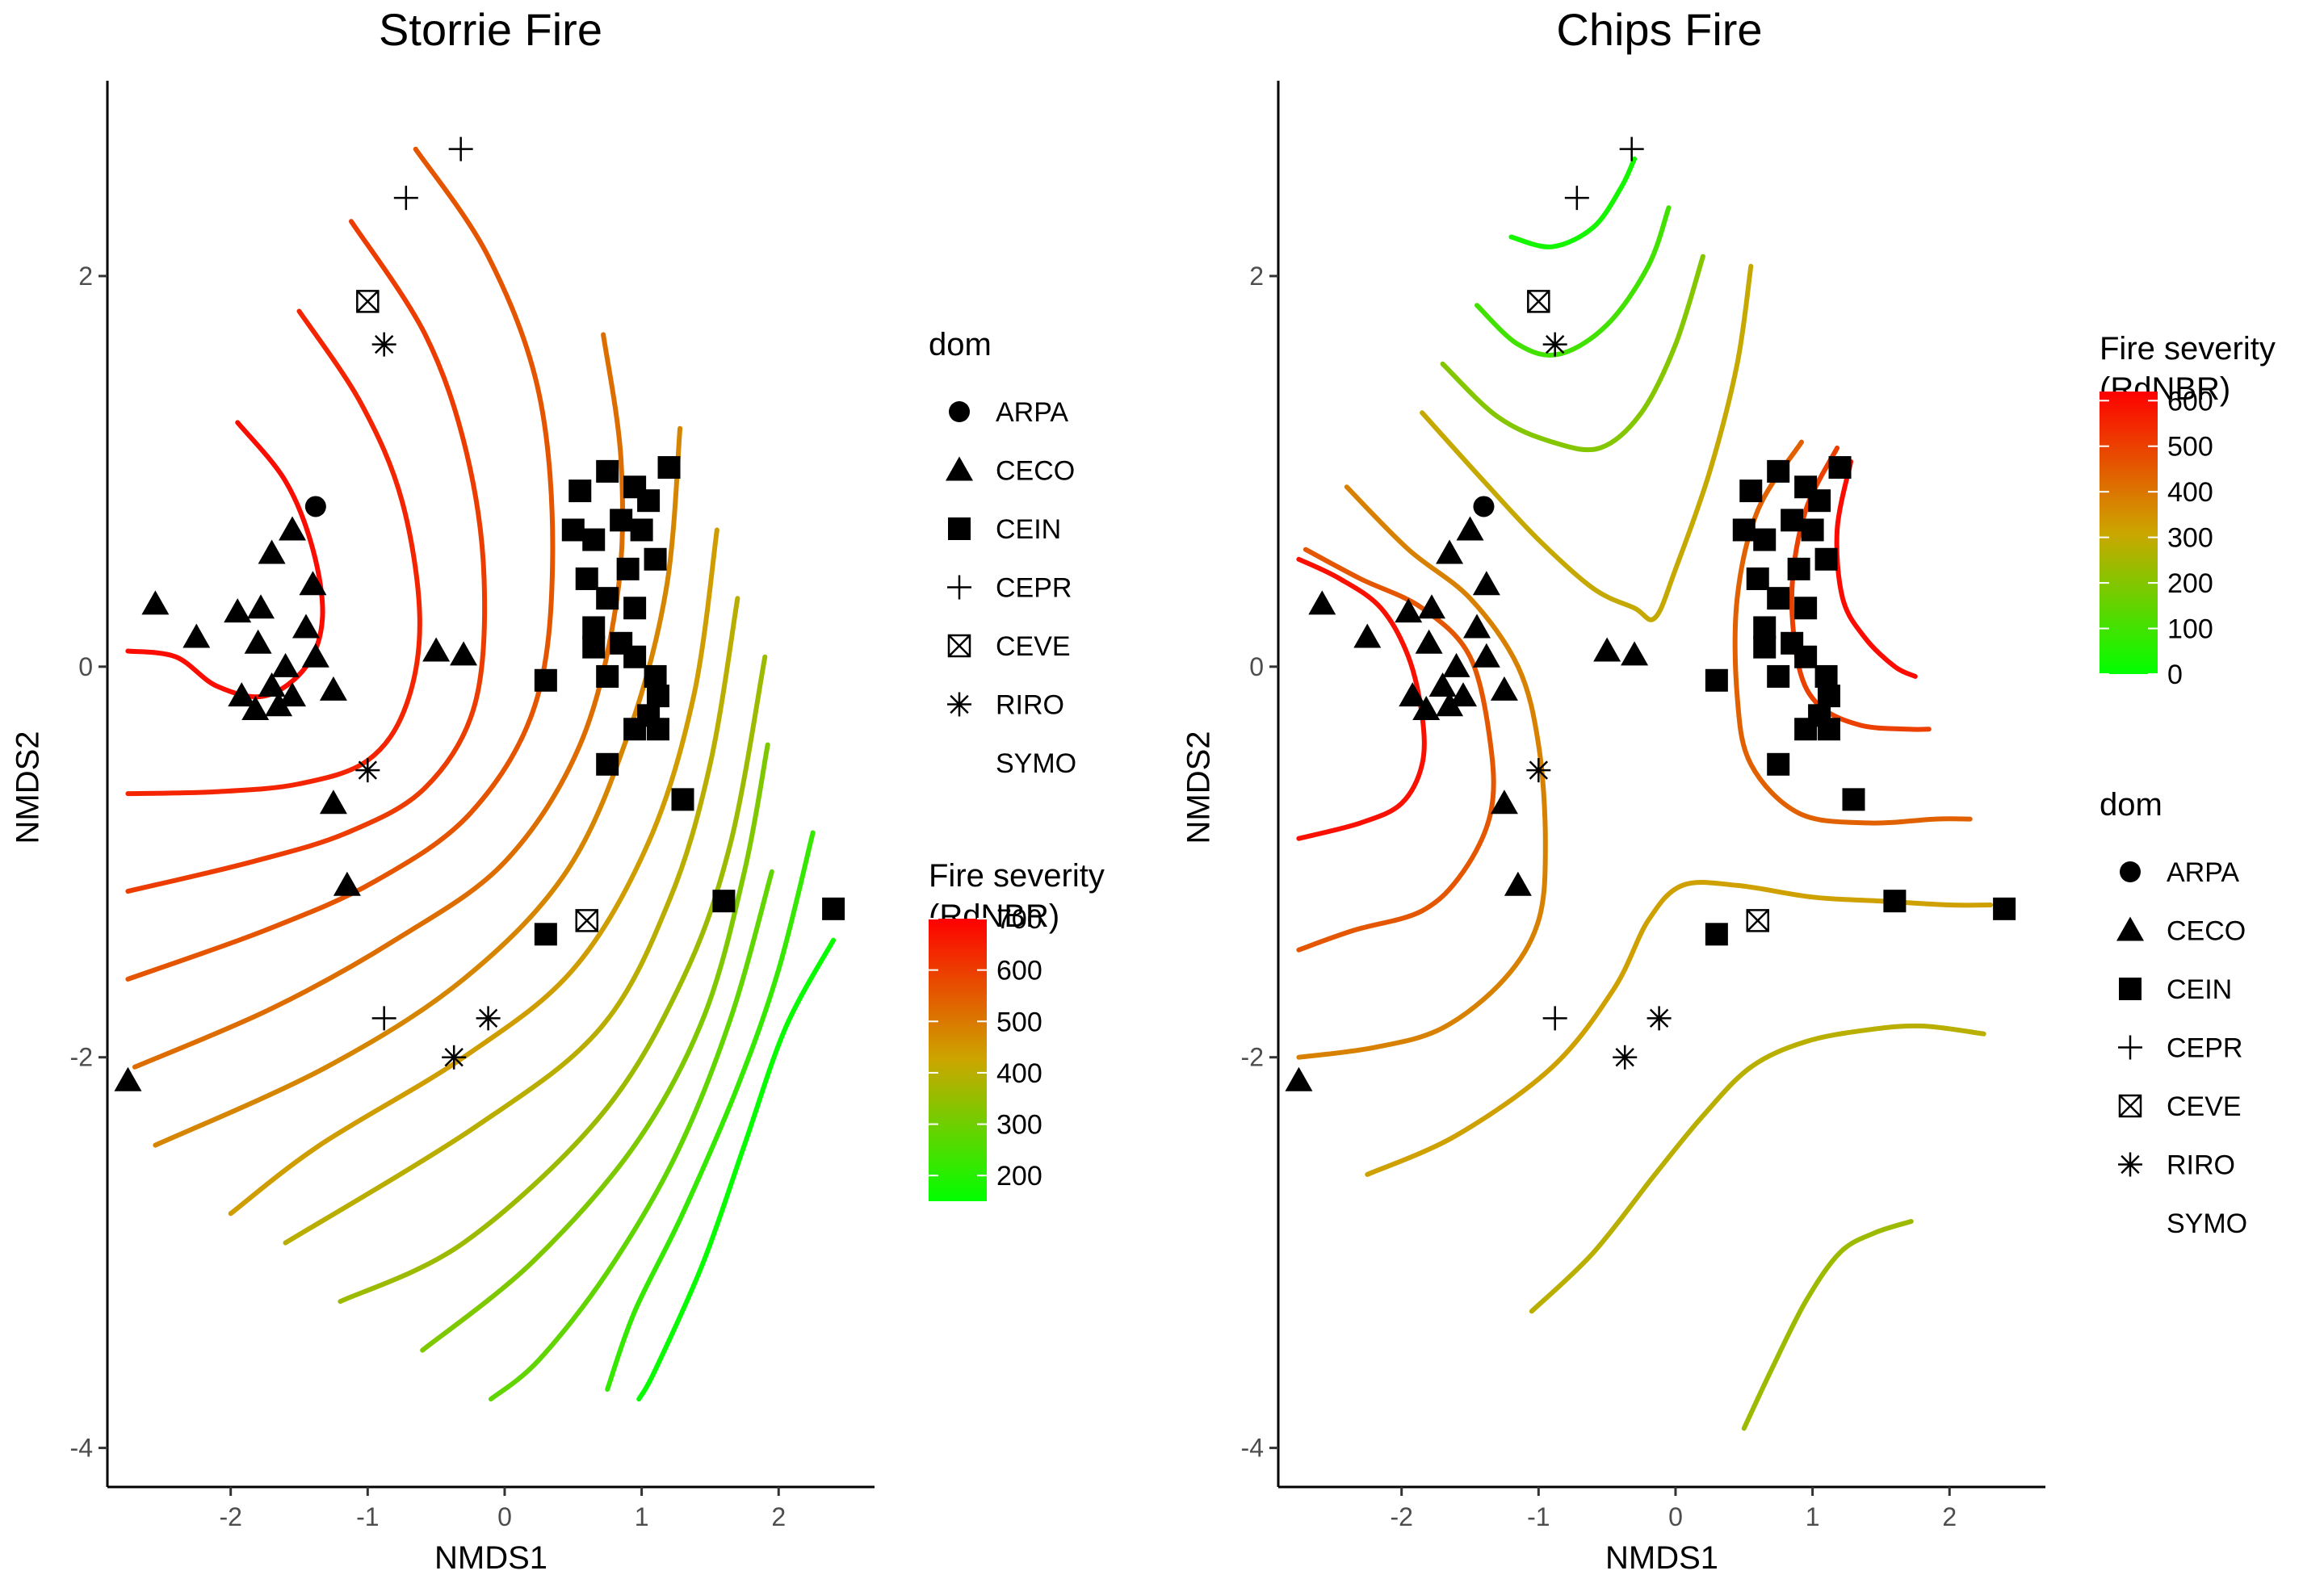 The height and width of the screenshot is (1579, 2324). I want to click on storrie-legend-key-arpa, so click(959, 411).